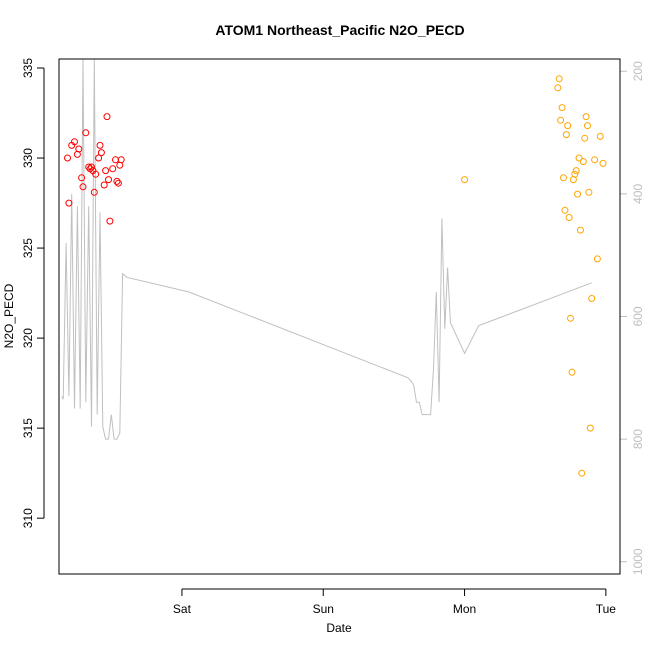 The width and height of the screenshot is (650, 655). What do you see at coordinates (28, 248) in the screenshot?
I see `y-tick-label: 325` at bounding box center [28, 248].